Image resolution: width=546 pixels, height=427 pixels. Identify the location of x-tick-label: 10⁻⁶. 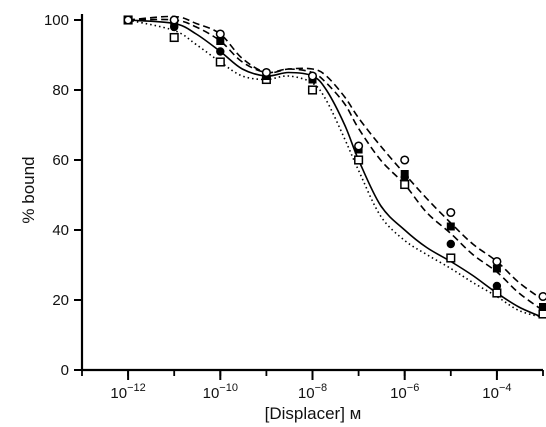
(404, 392).